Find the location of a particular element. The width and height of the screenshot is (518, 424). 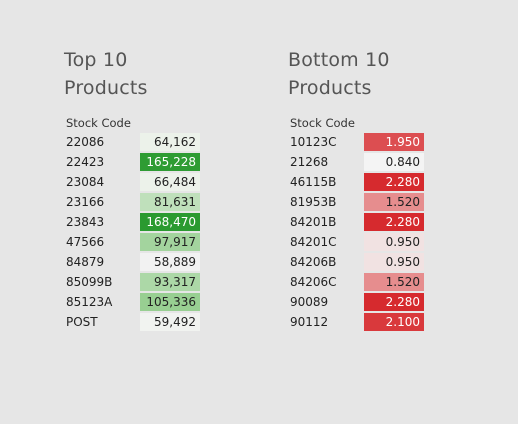

value-cell: 59,492 is located at coordinates (170, 322).